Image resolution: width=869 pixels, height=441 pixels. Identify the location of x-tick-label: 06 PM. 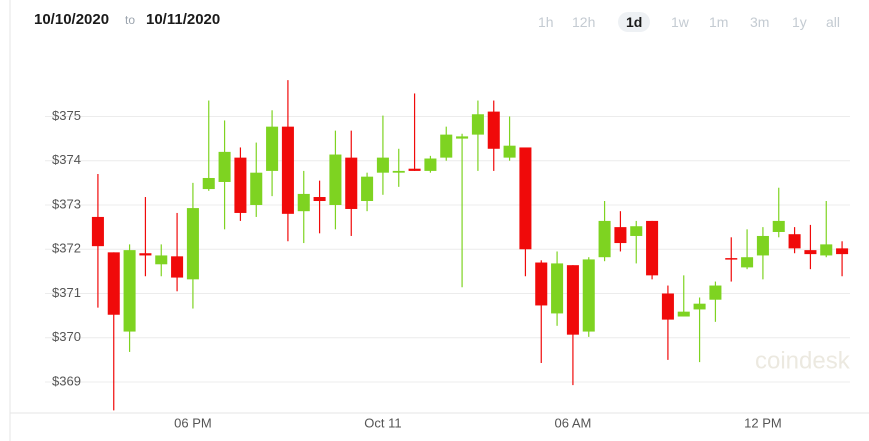
(193, 422).